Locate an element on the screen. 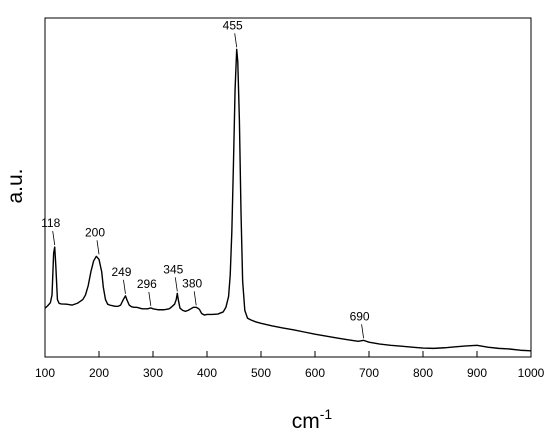 The width and height of the screenshot is (550, 437). peak-label: 345 is located at coordinates (173, 269).